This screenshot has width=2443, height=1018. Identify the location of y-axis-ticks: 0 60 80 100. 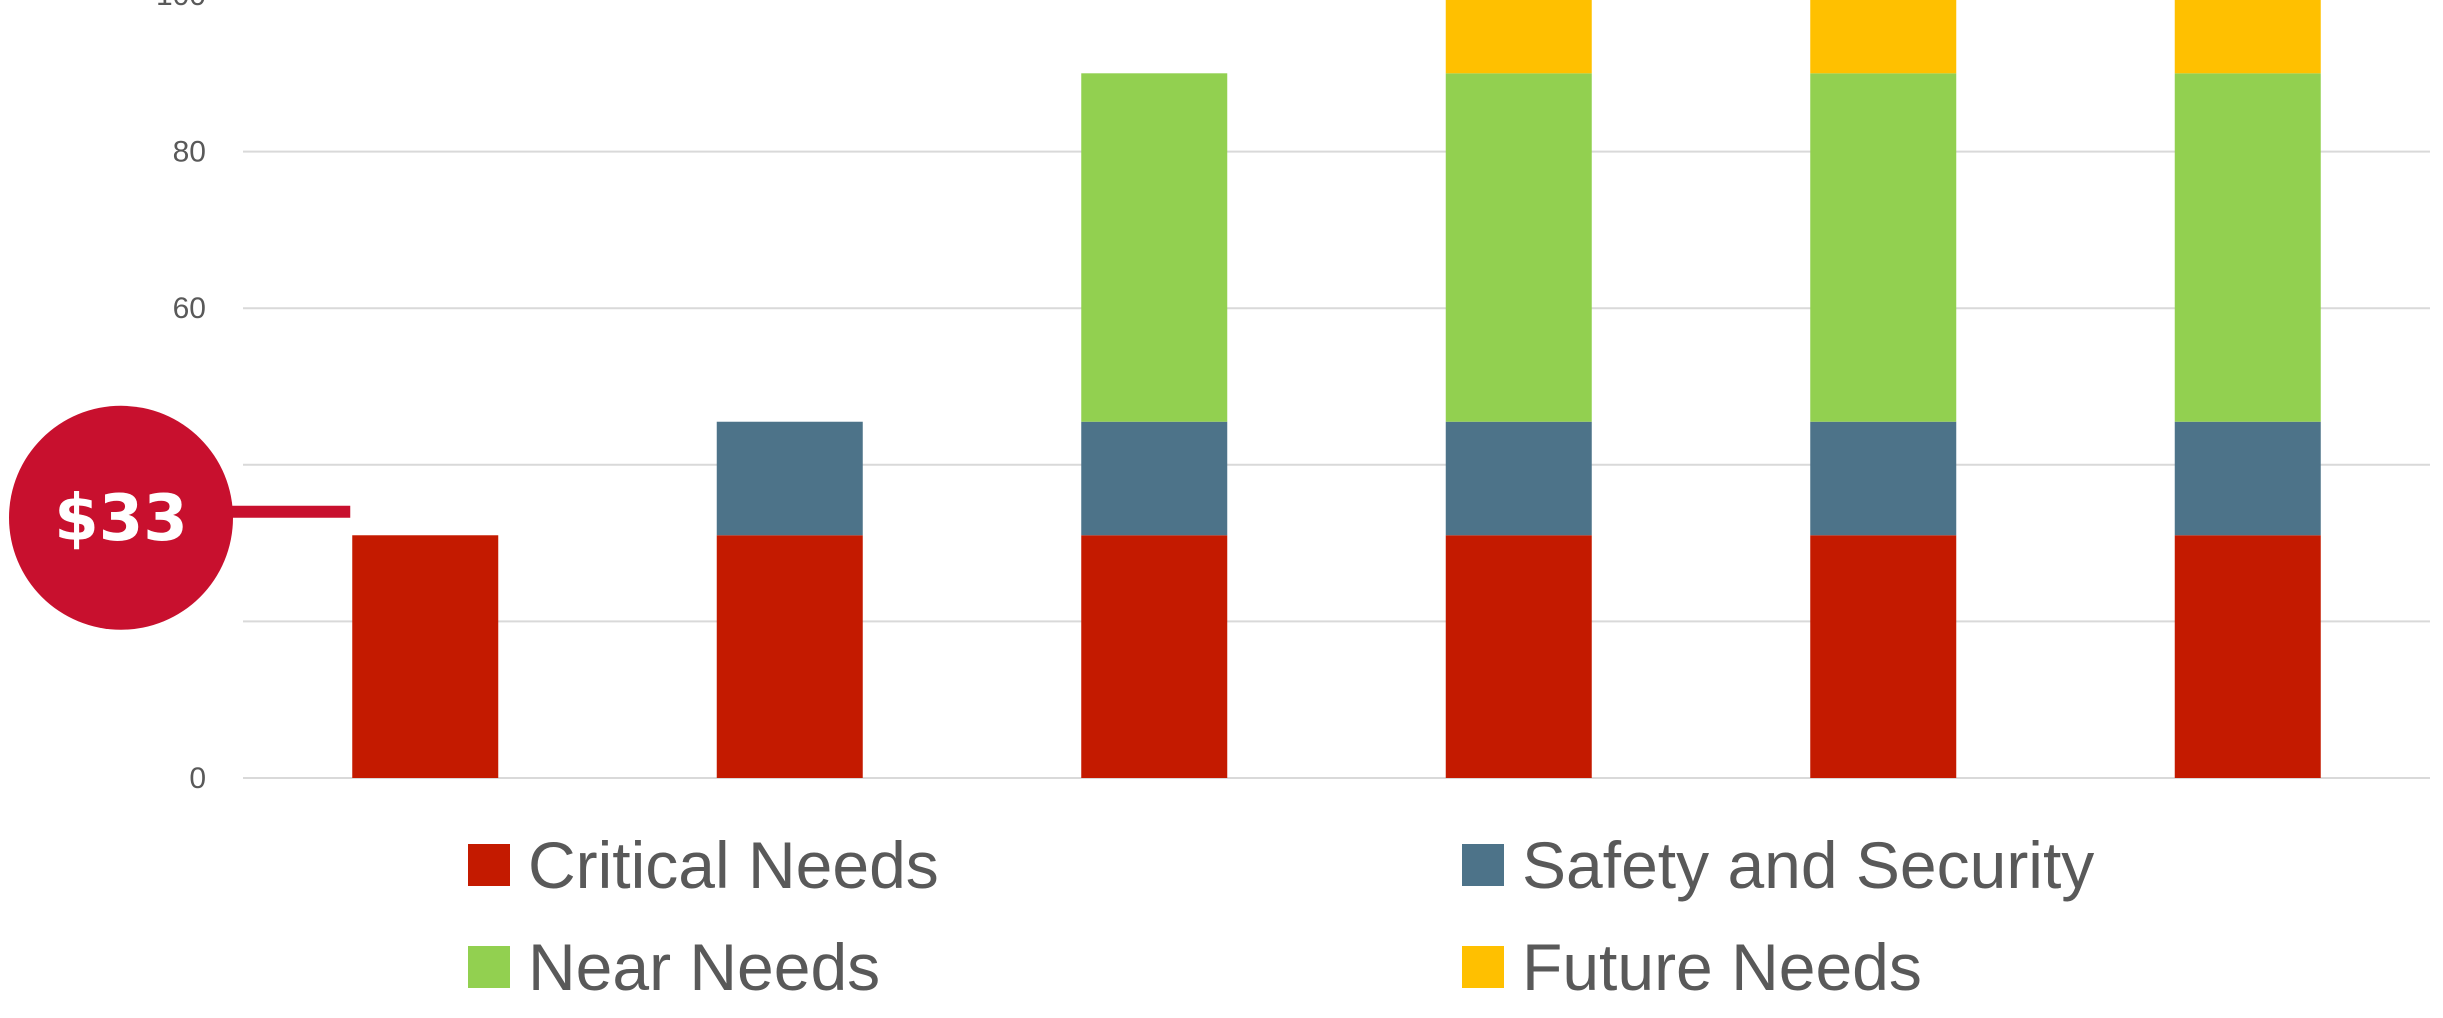
(181, 397).